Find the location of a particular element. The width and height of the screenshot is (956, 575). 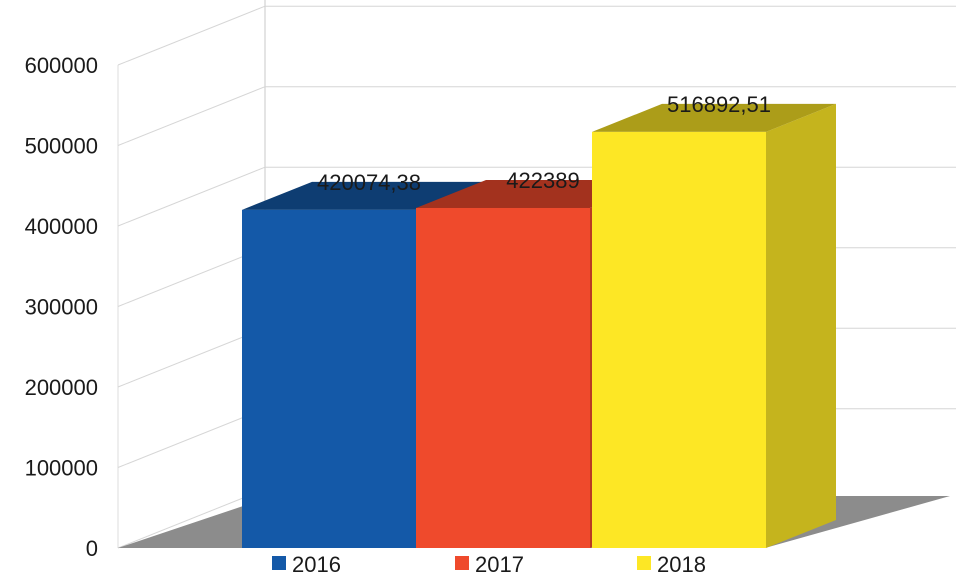

y-tick-label: 400000 is located at coordinates (61, 226).